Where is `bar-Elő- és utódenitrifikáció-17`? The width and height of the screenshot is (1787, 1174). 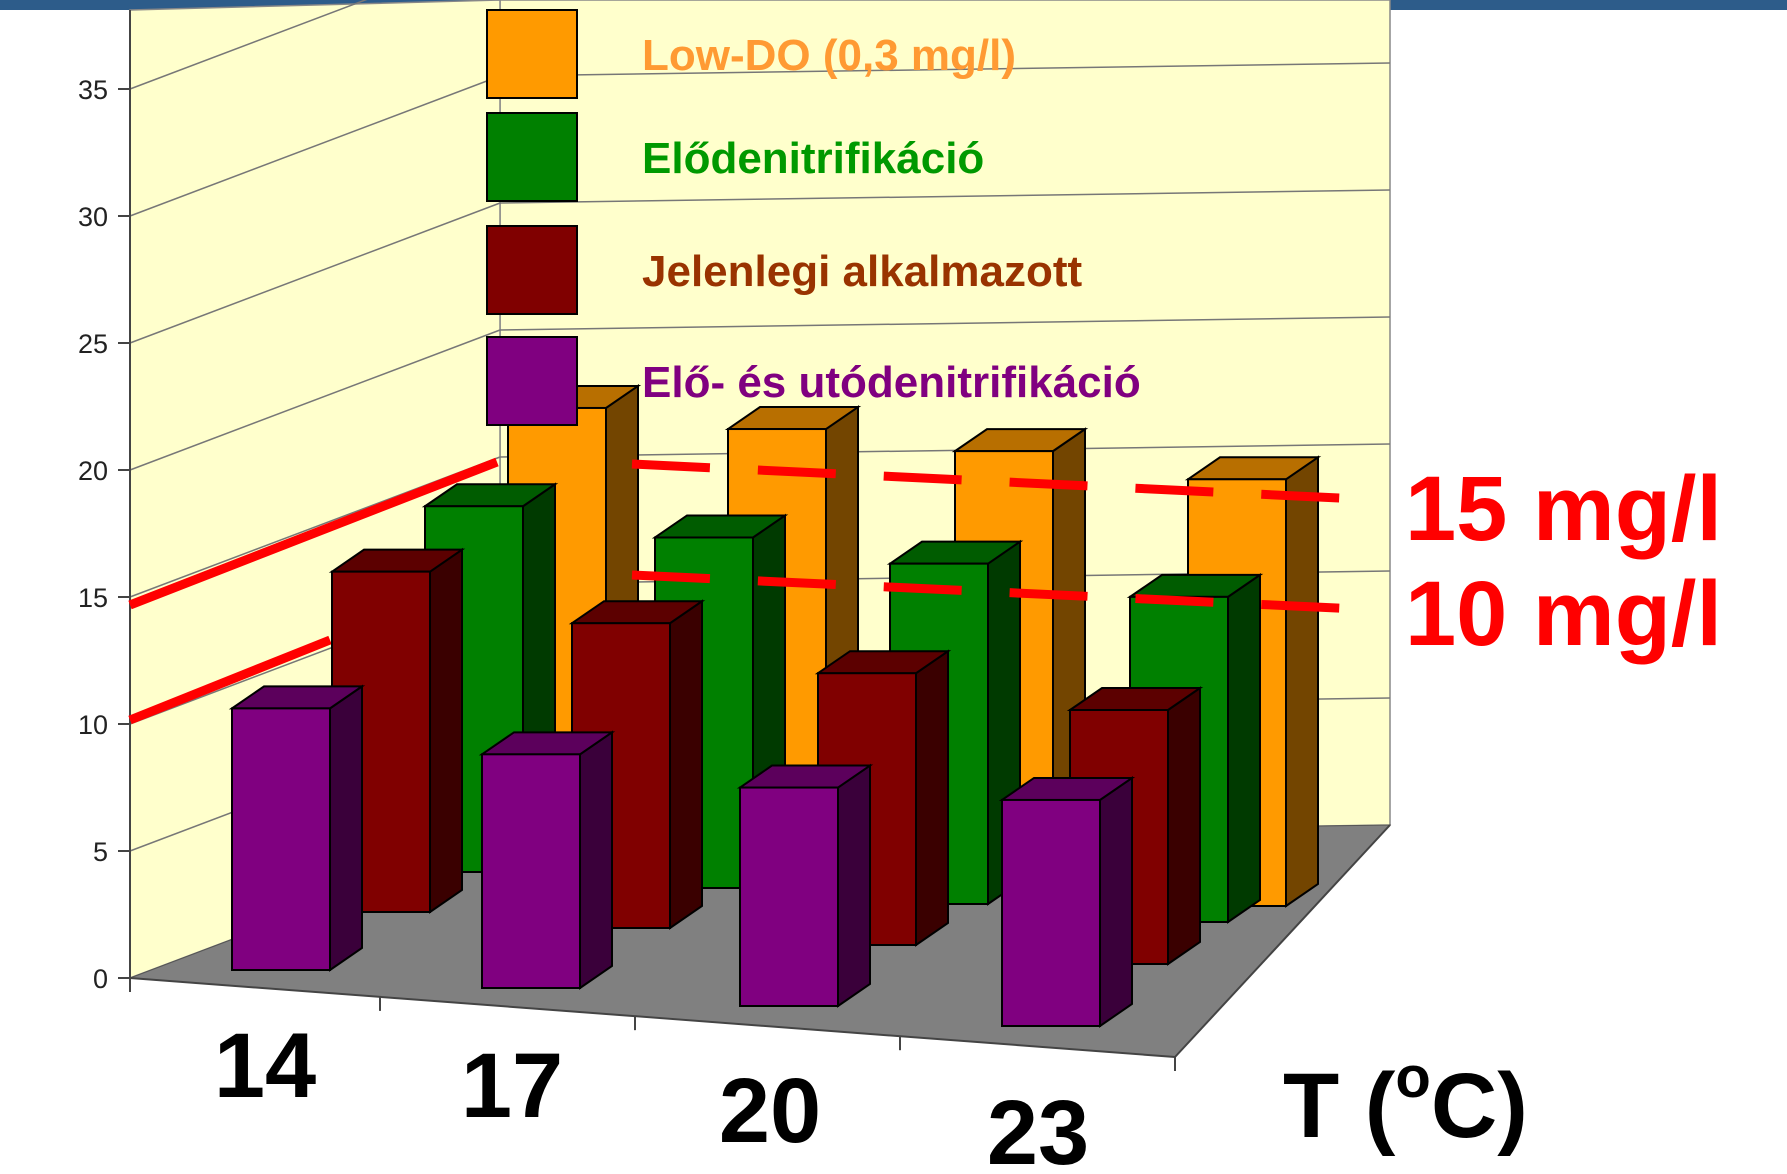 bar-Elő- és utódenitrifikáció-17 is located at coordinates (547, 860).